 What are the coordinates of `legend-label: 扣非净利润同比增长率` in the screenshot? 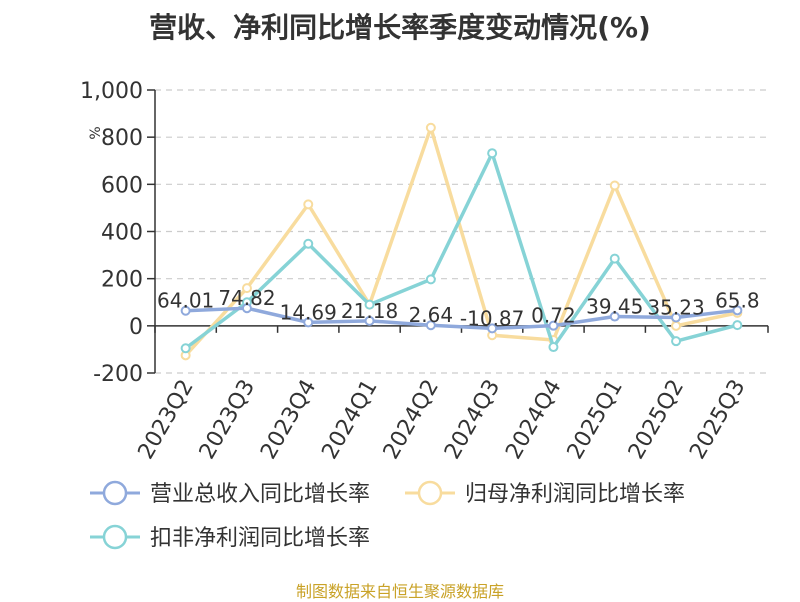 It's located at (260, 538).